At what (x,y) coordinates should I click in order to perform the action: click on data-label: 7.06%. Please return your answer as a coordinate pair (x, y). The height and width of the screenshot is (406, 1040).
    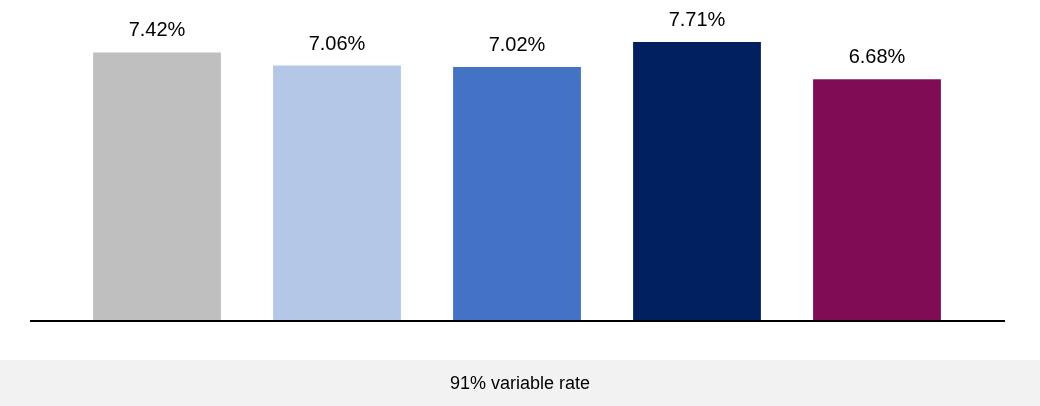
    Looking at the image, I should click on (337, 42).